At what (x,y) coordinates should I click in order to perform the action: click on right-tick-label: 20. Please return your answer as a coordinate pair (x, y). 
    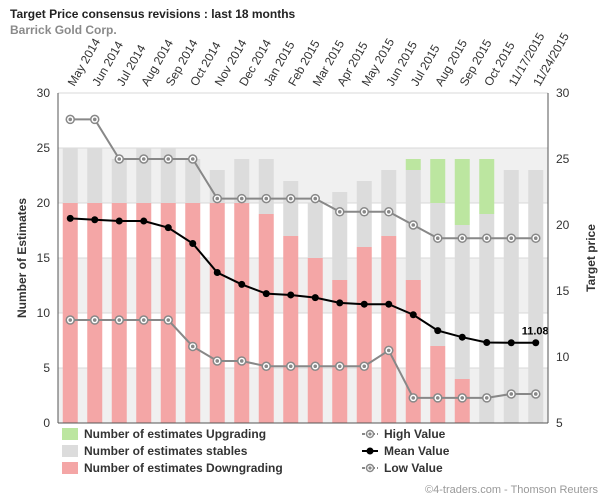
    Looking at the image, I should click on (563, 225).